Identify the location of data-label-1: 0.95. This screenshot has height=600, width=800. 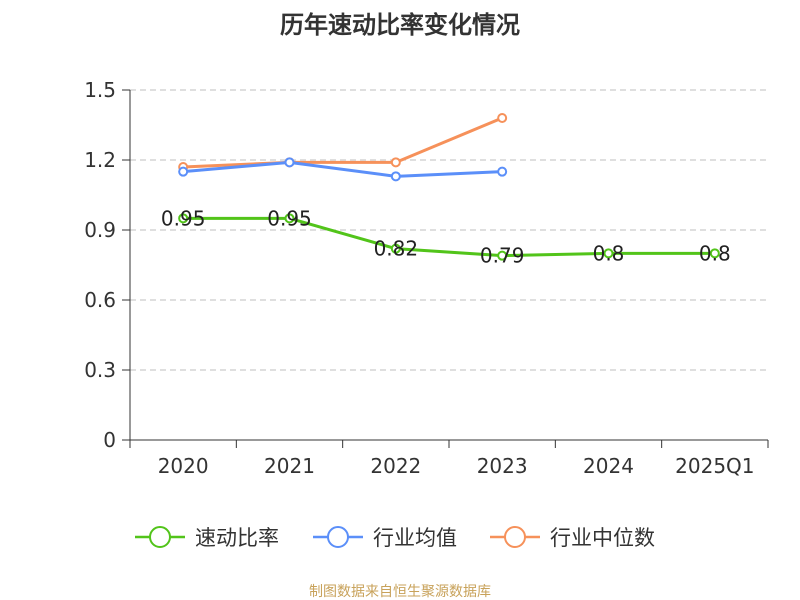
(289, 218).